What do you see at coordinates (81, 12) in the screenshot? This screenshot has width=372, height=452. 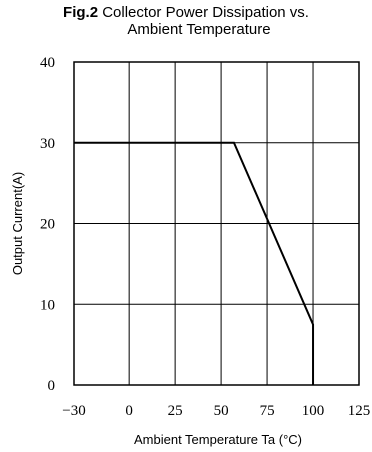 I see `chart-title-prefix: Fig.2` at bounding box center [81, 12].